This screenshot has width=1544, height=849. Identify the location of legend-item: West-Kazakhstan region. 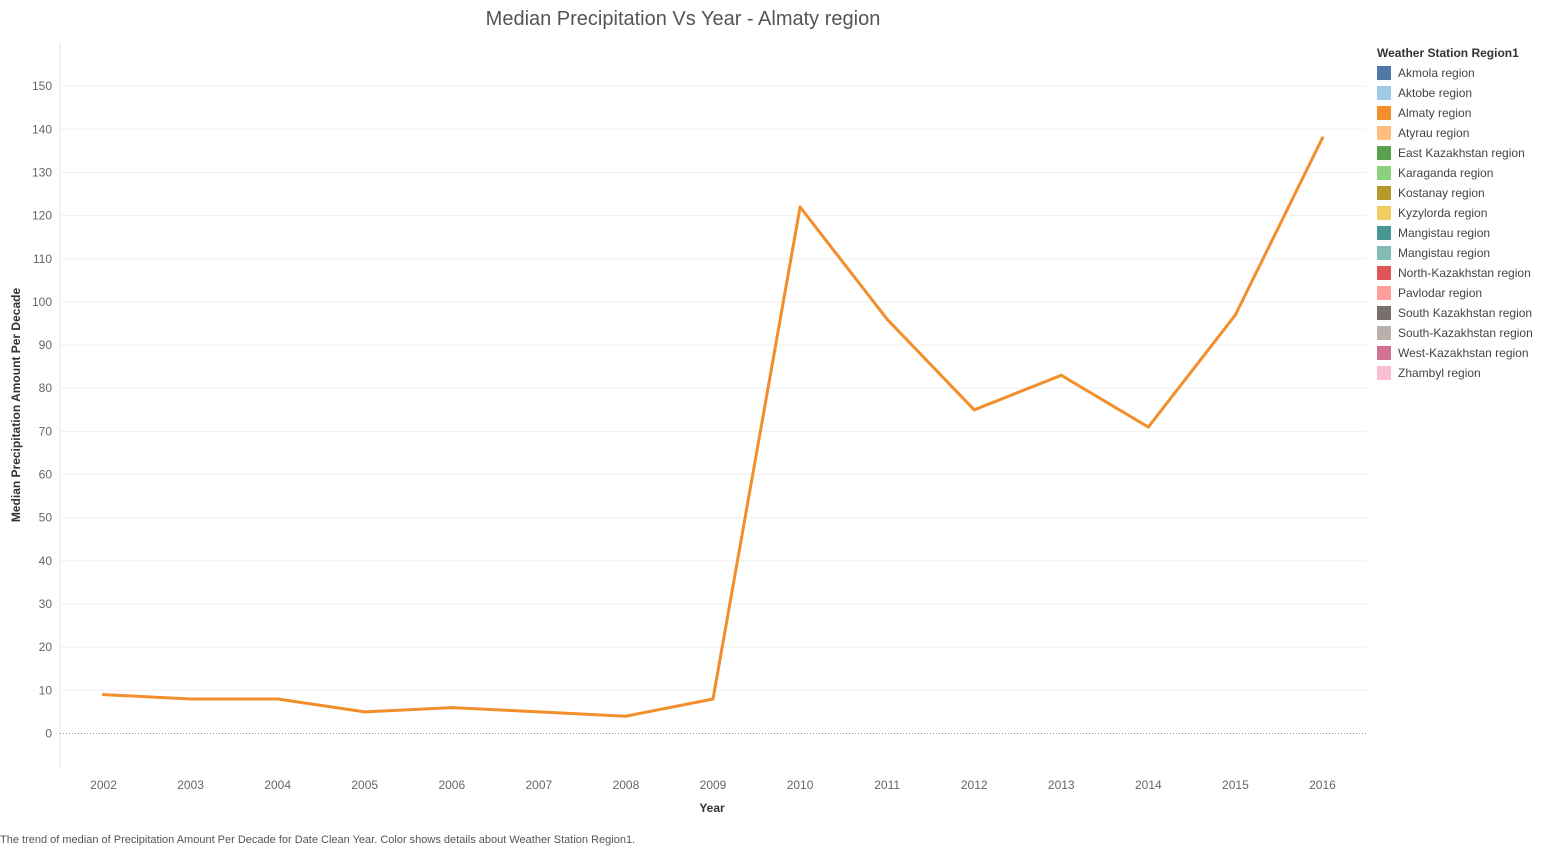
(1460, 353).